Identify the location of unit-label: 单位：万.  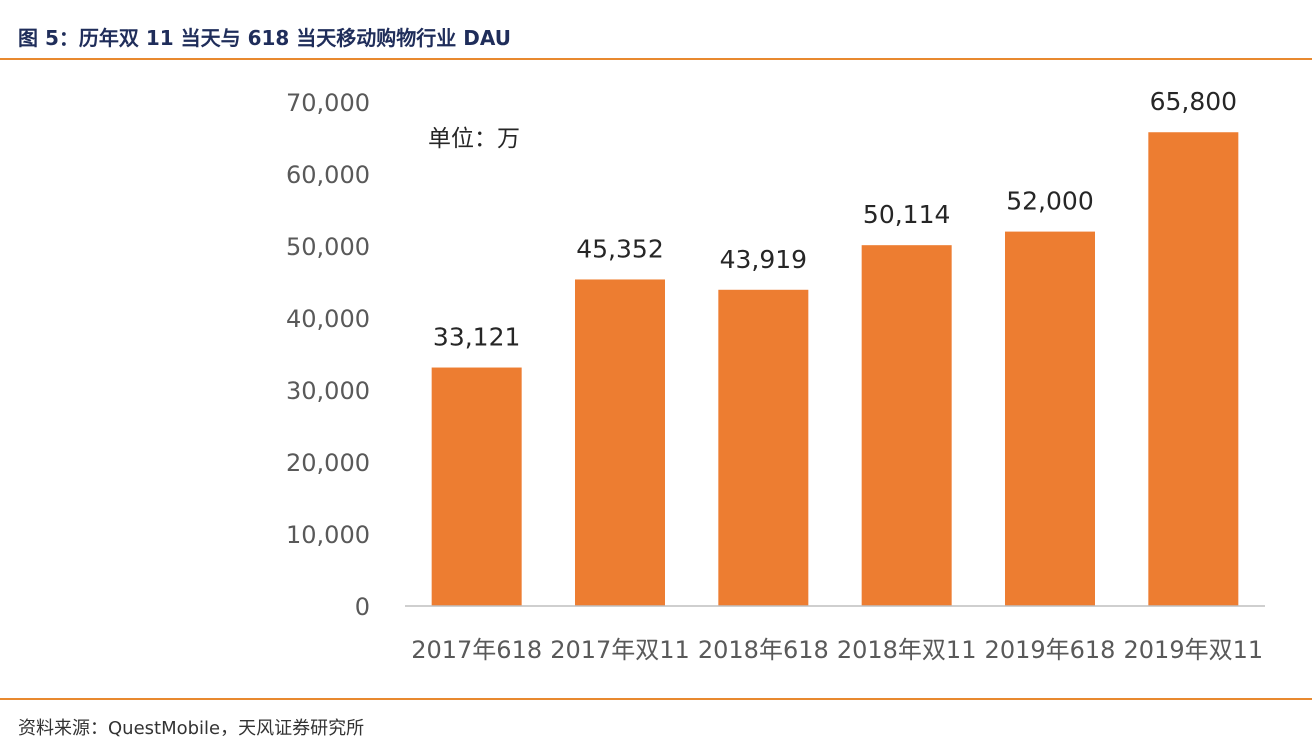
(474, 139).